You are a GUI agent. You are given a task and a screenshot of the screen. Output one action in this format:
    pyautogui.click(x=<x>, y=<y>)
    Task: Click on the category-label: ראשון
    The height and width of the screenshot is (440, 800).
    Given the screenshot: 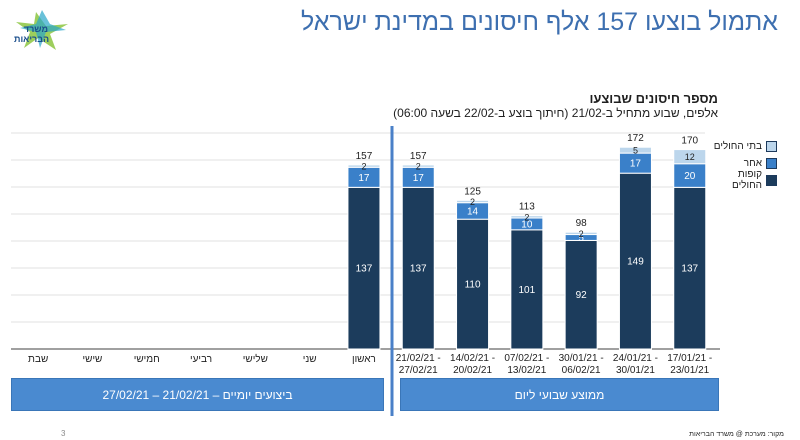 What is the action you would take?
    pyautogui.click(x=364, y=359)
    